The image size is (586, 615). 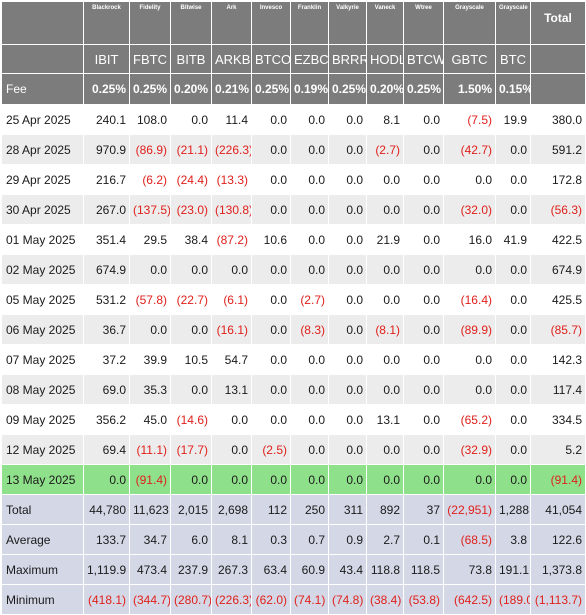 What do you see at coordinates (191, 179) in the screenshot?
I see `flow-value: (24.4)` at bounding box center [191, 179].